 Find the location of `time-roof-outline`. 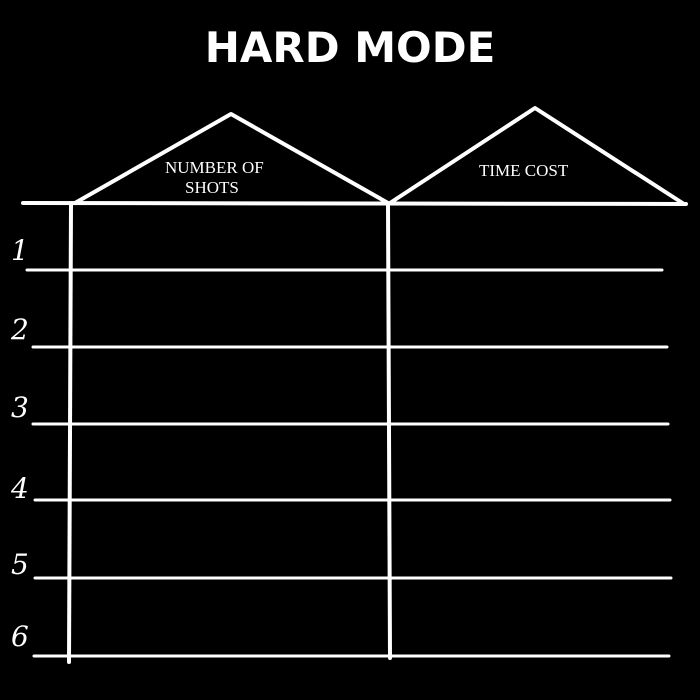

time-roof-outline is located at coordinates (537, 156).